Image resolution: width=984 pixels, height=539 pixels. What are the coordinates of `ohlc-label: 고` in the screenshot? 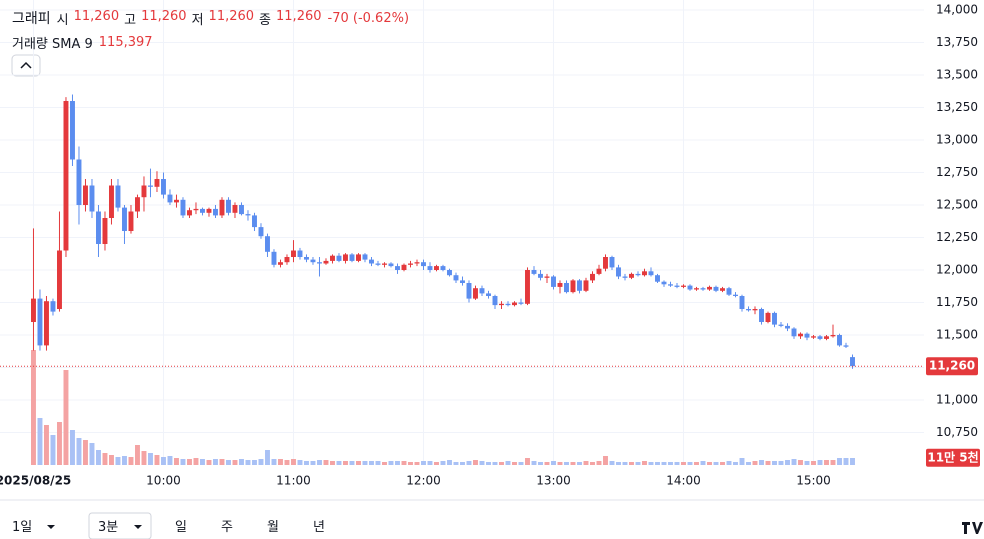 It's located at (130, 20).